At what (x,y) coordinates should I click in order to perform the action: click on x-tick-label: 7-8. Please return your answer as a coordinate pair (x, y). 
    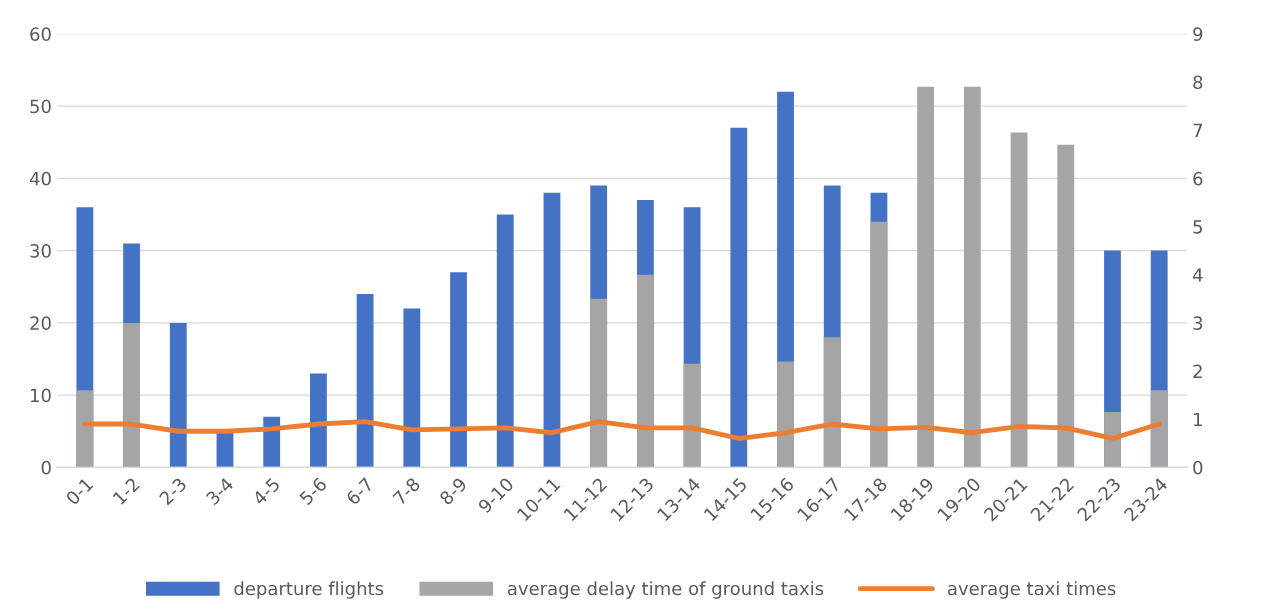
    Looking at the image, I should click on (406, 491).